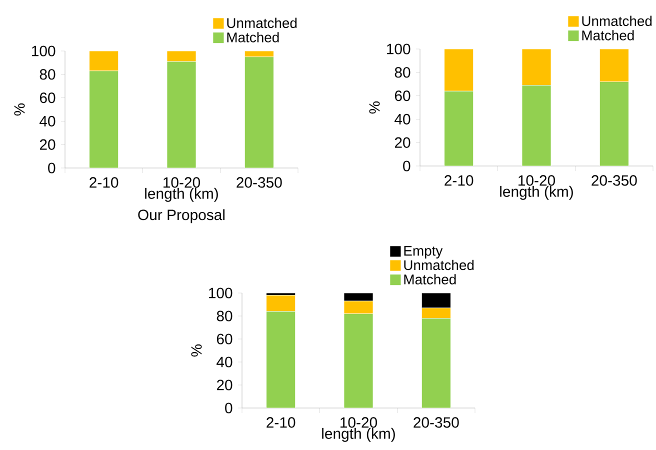  Describe the element at coordinates (423, 252) in the screenshot. I see `legend-label: Empty` at that location.